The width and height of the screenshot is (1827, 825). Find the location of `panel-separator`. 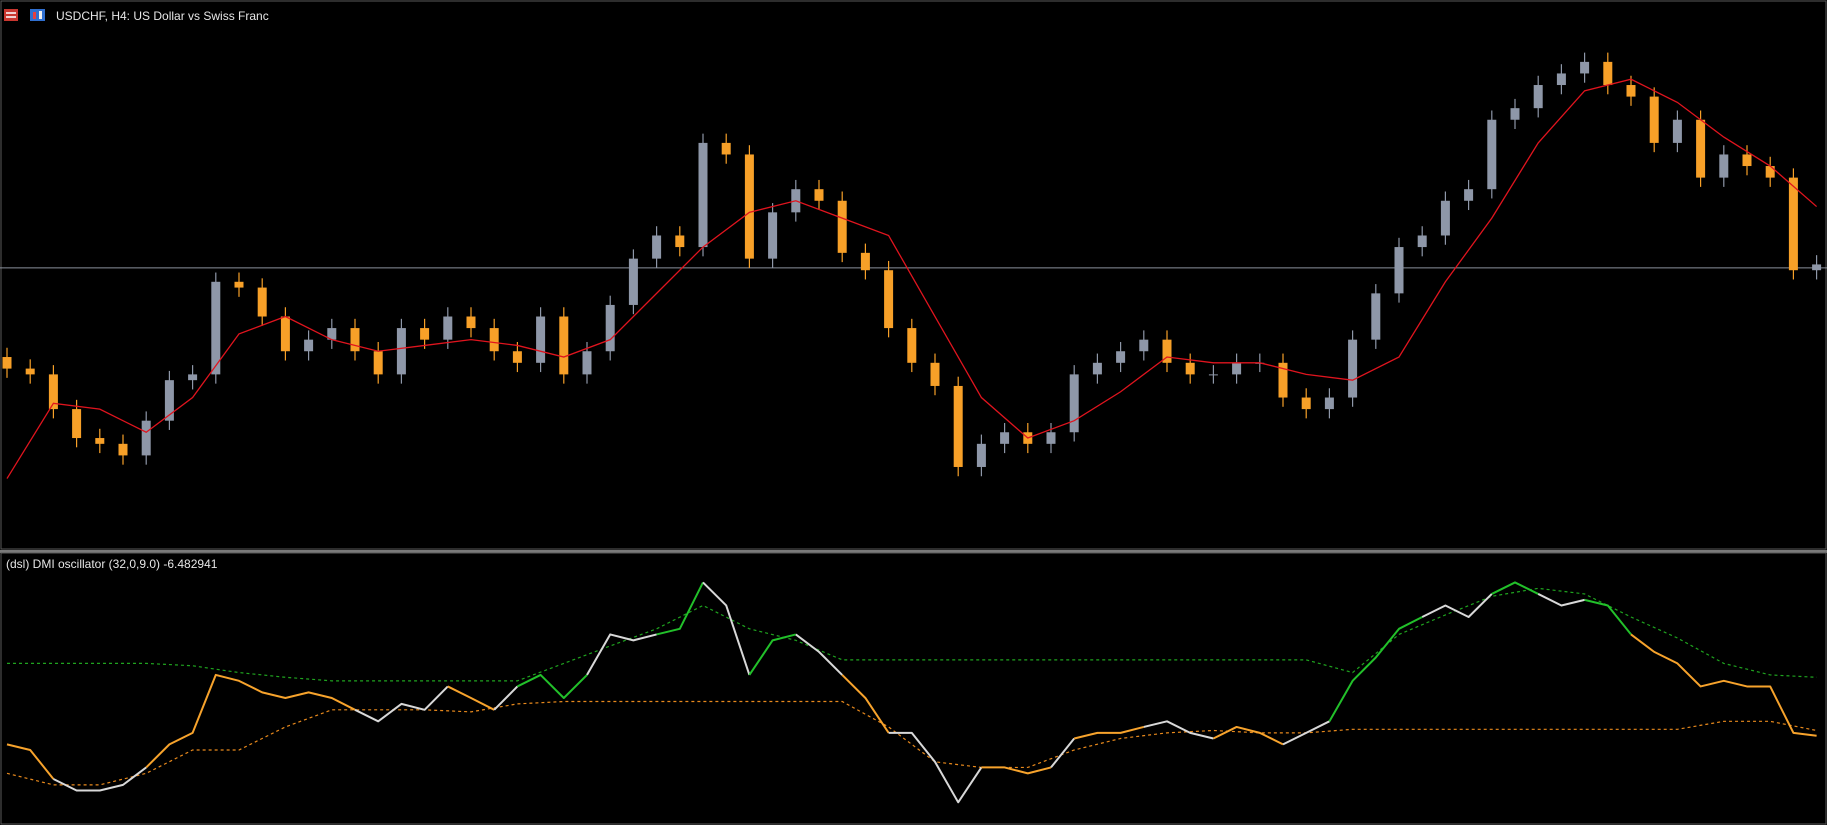

panel-separator is located at coordinates (913, 551).